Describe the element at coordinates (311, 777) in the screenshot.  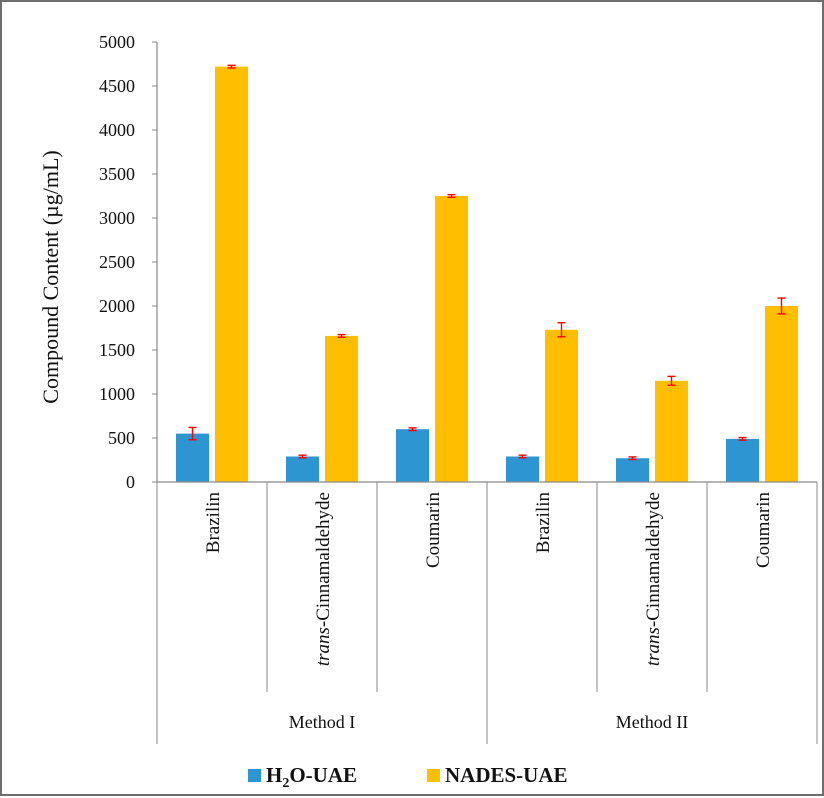
I see `legend-label: H2O-UAE` at that location.